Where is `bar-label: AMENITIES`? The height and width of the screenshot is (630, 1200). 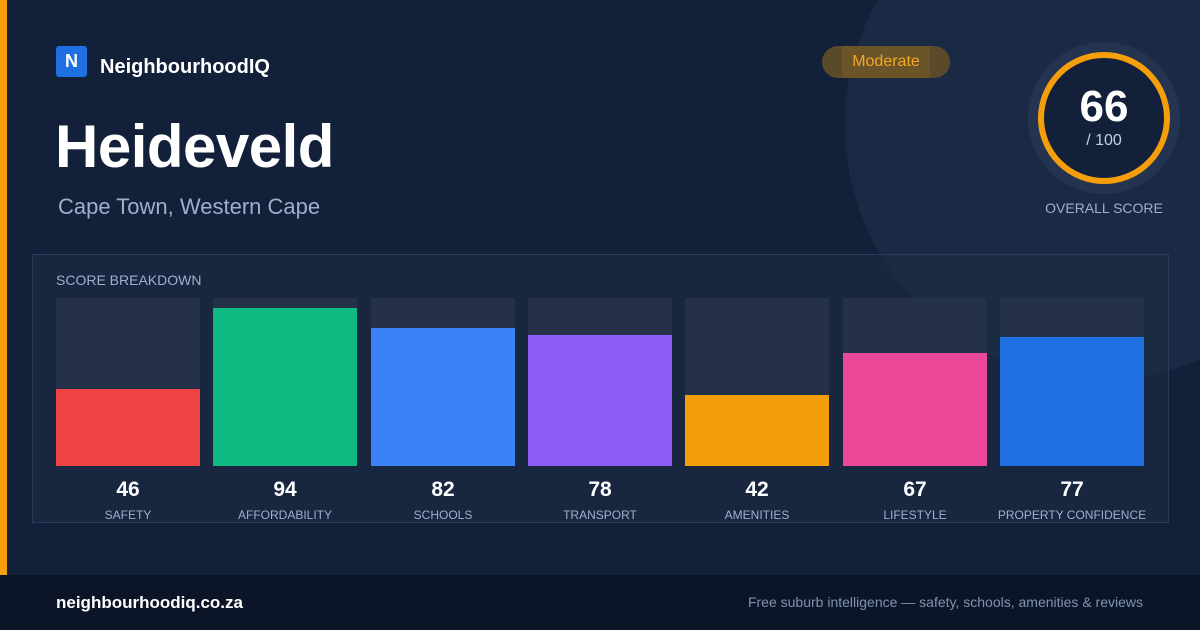
bar-label: AMENITIES is located at coordinates (757, 515).